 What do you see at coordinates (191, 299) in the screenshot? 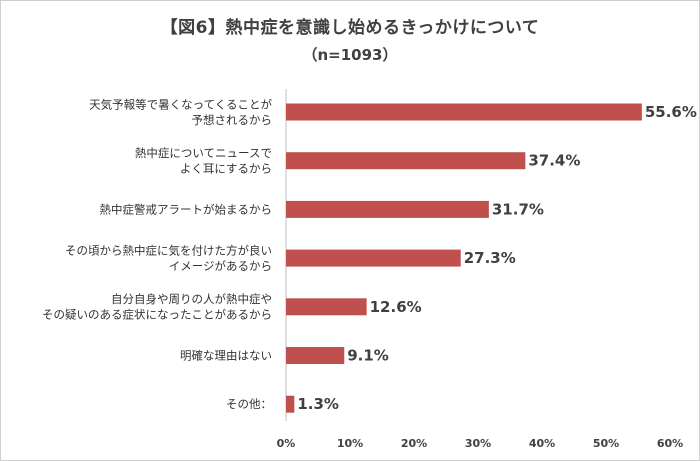
I see `category-label: 自分自身や周りの人が熱中症や` at bounding box center [191, 299].